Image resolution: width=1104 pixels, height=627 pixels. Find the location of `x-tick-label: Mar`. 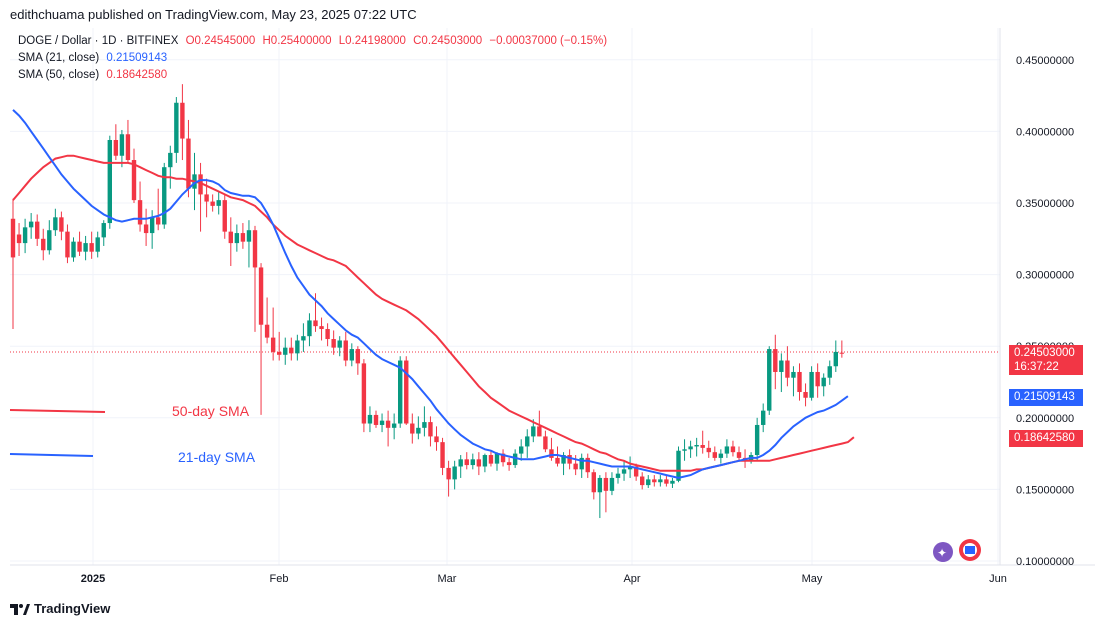

x-tick-label: Mar is located at coordinates (447, 579).